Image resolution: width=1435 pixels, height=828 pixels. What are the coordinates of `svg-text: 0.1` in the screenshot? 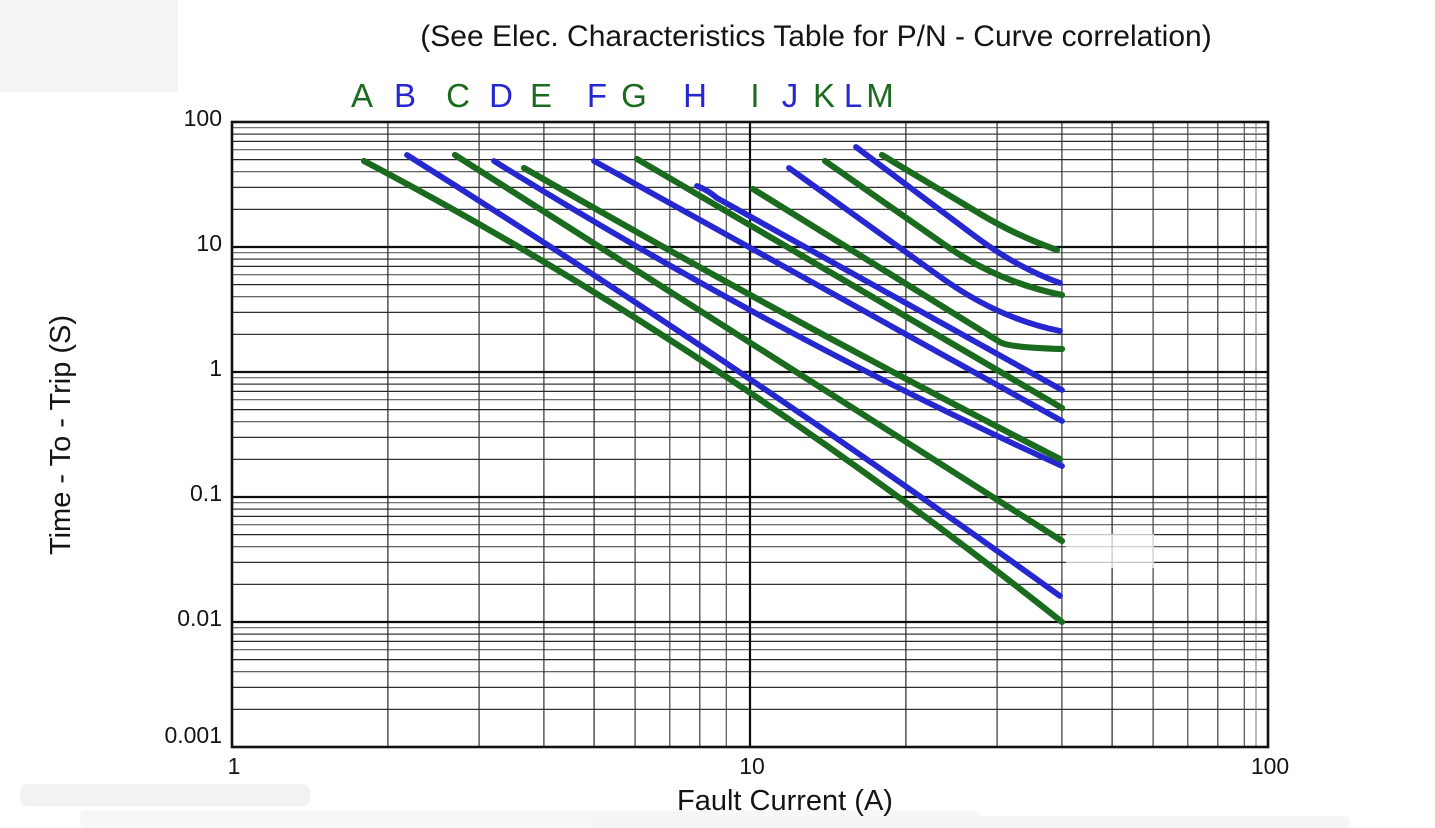 It's located at (206, 493).